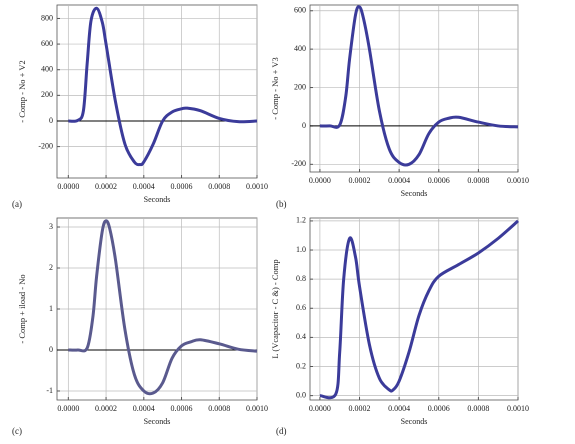 The image size is (575, 444). Describe the element at coordinates (51, 226) in the screenshot. I see `y-tick-label: 3` at that location.